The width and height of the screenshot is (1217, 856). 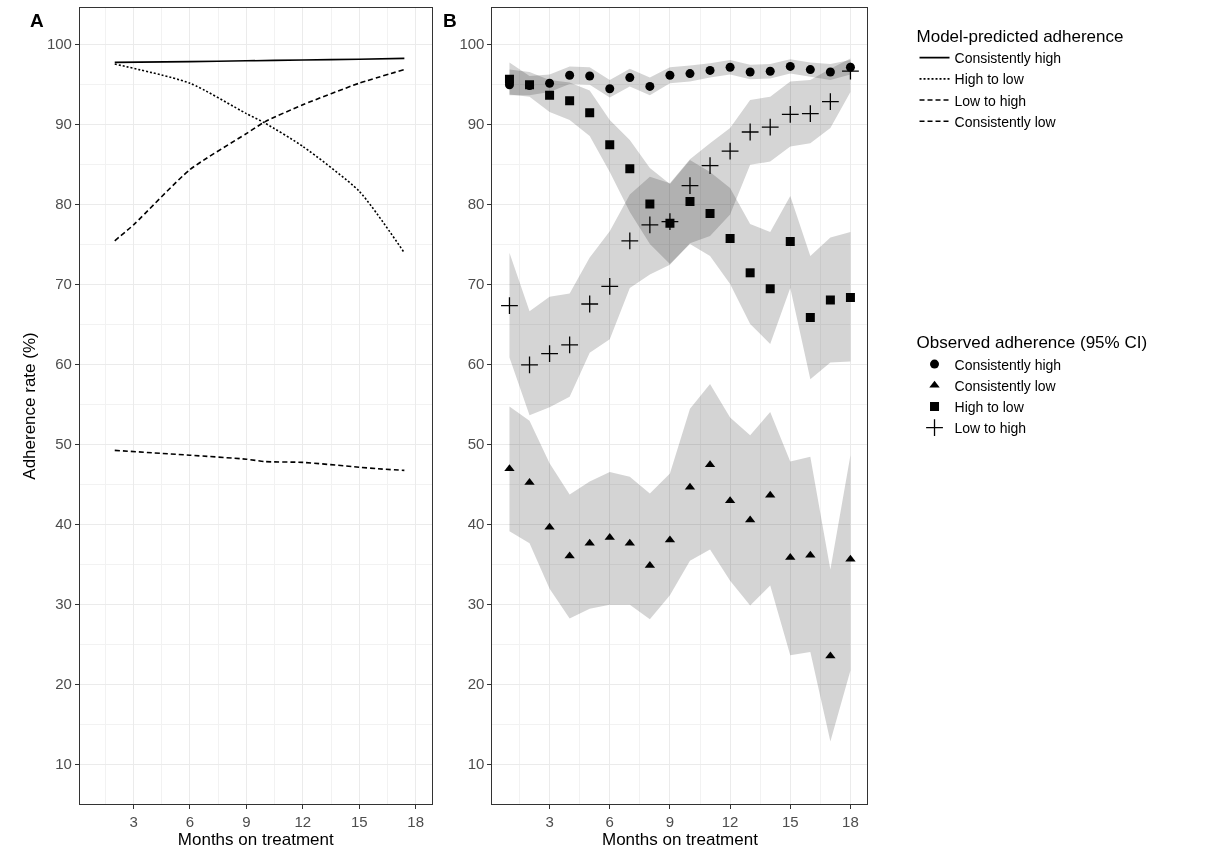 What do you see at coordinates (30, 406) in the screenshot?
I see `y-axis-title: Adherence rate (%)` at bounding box center [30, 406].